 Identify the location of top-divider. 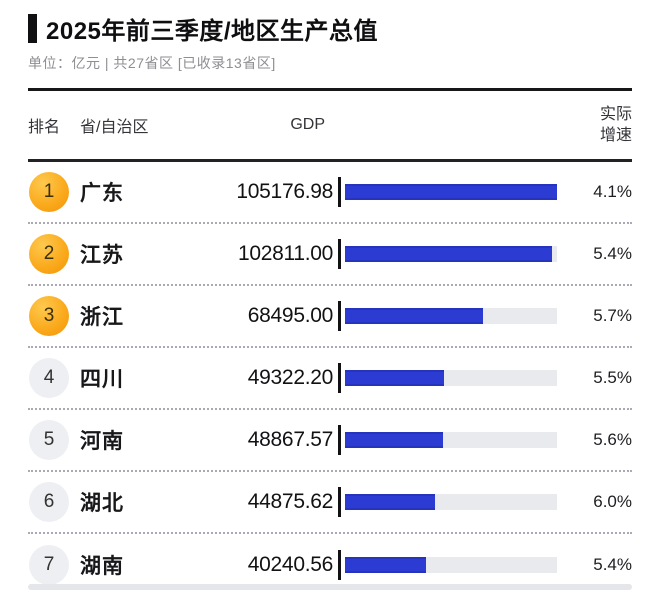
(330, 89).